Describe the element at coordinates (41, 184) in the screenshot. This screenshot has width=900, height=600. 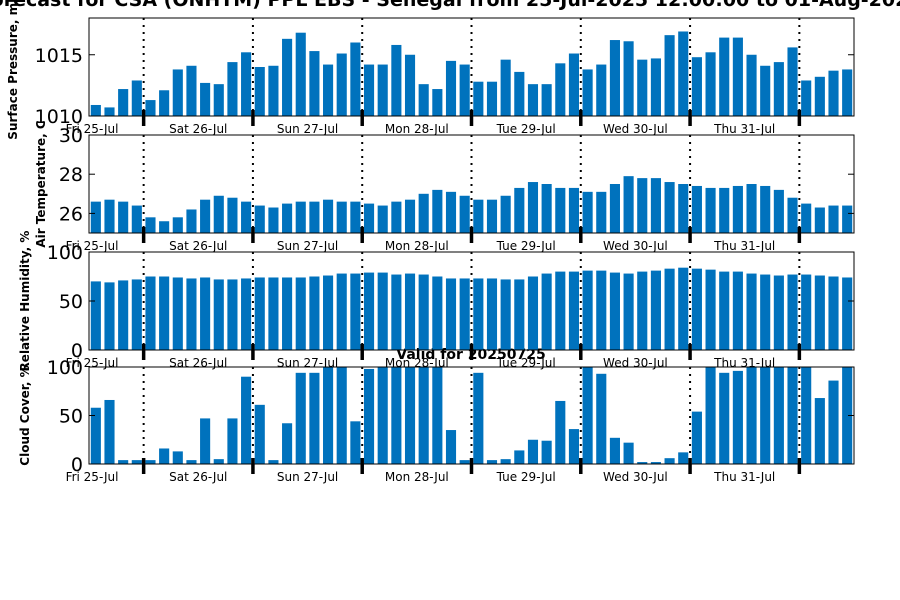
I see `air-temperature-ylabel: Air Temperature, C` at that location.